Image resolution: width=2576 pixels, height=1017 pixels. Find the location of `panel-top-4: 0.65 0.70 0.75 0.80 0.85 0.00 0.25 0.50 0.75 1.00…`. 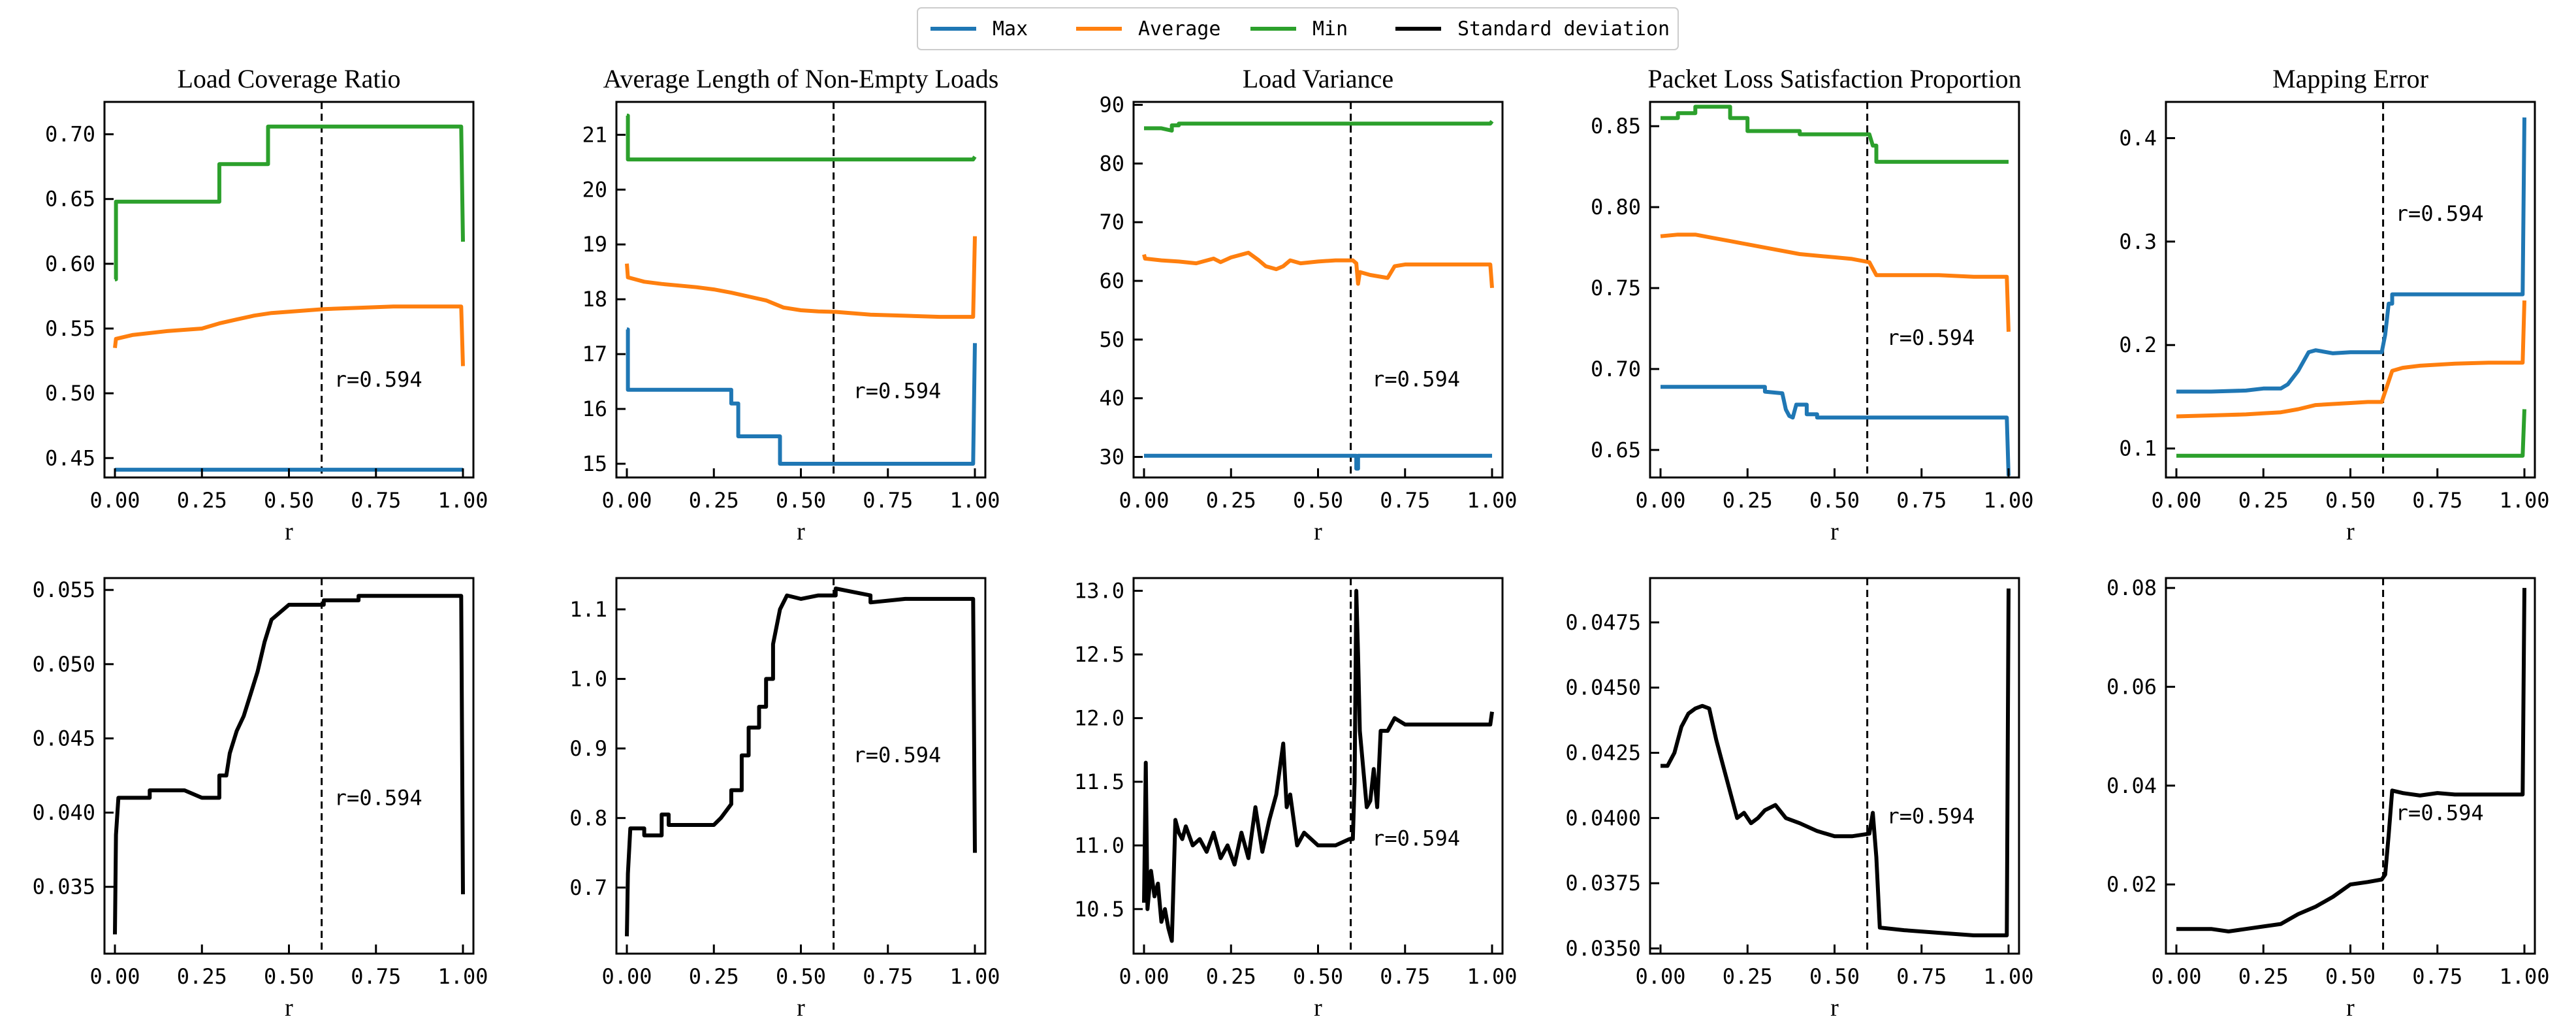

panel-top-4: 0.65 0.70 0.75 0.80 0.85 0.00 0.25 0.50 0.75 1.00… is located at coordinates (1812, 304).